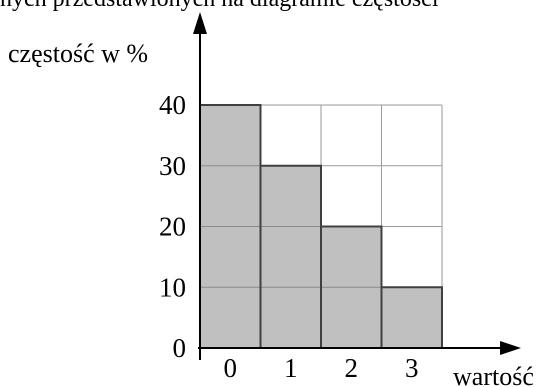 The image size is (556, 387). I want to click on y-axis-label: częstość w %, so click(78, 53).